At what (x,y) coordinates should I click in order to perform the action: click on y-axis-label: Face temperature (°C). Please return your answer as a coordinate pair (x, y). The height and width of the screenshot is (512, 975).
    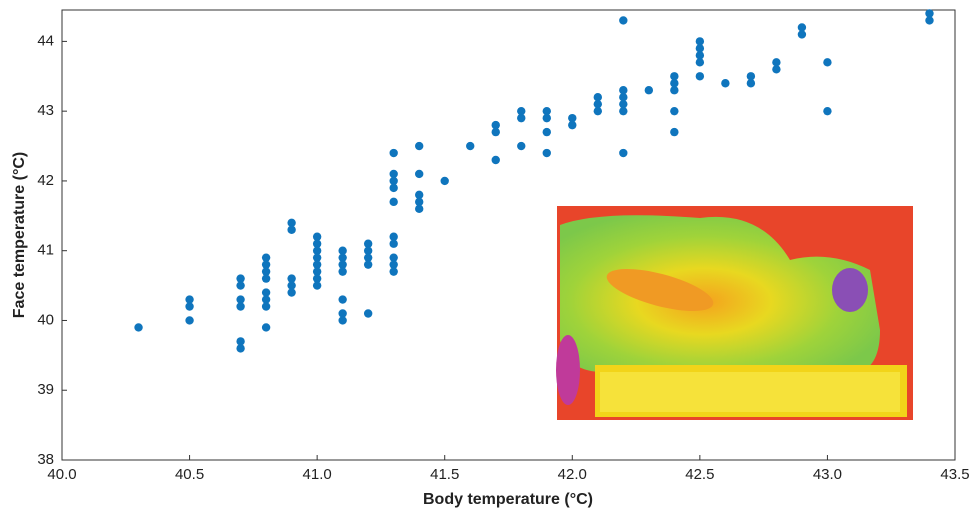
    Looking at the image, I should click on (19, 235).